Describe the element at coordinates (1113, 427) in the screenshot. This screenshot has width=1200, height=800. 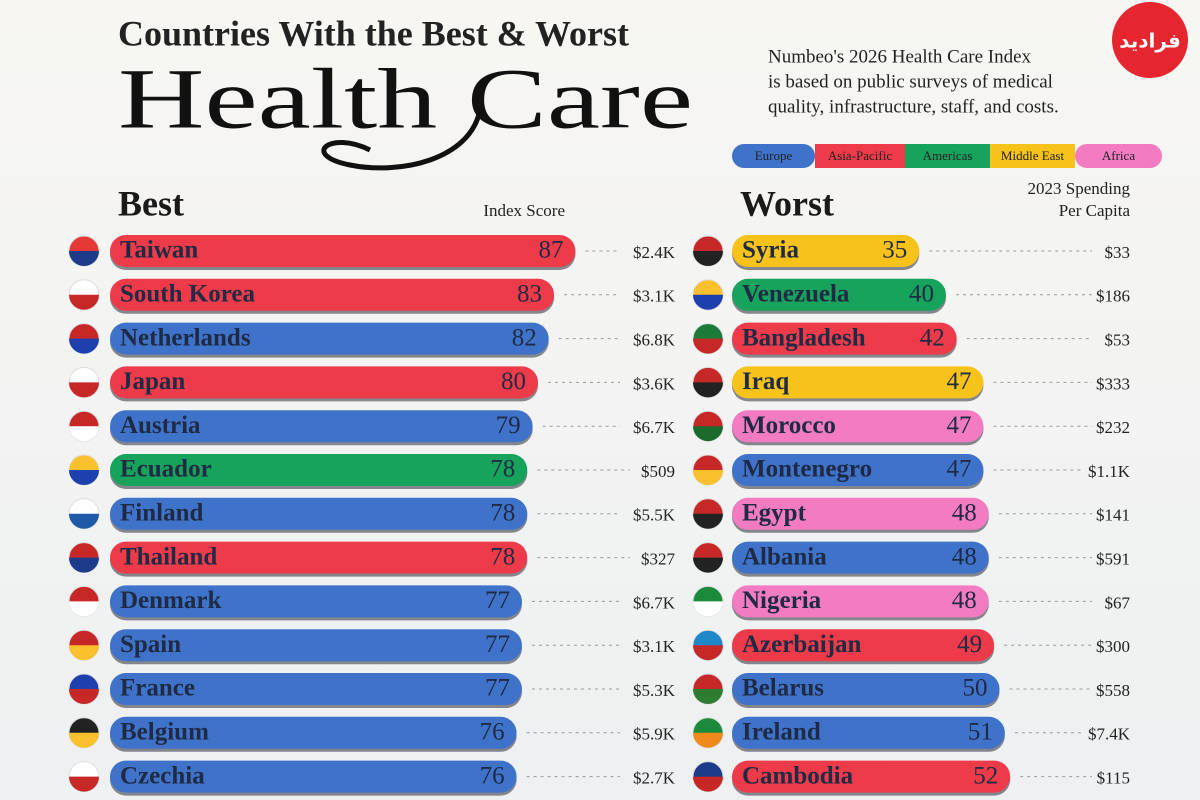
I see `spending-label: $232` at that location.